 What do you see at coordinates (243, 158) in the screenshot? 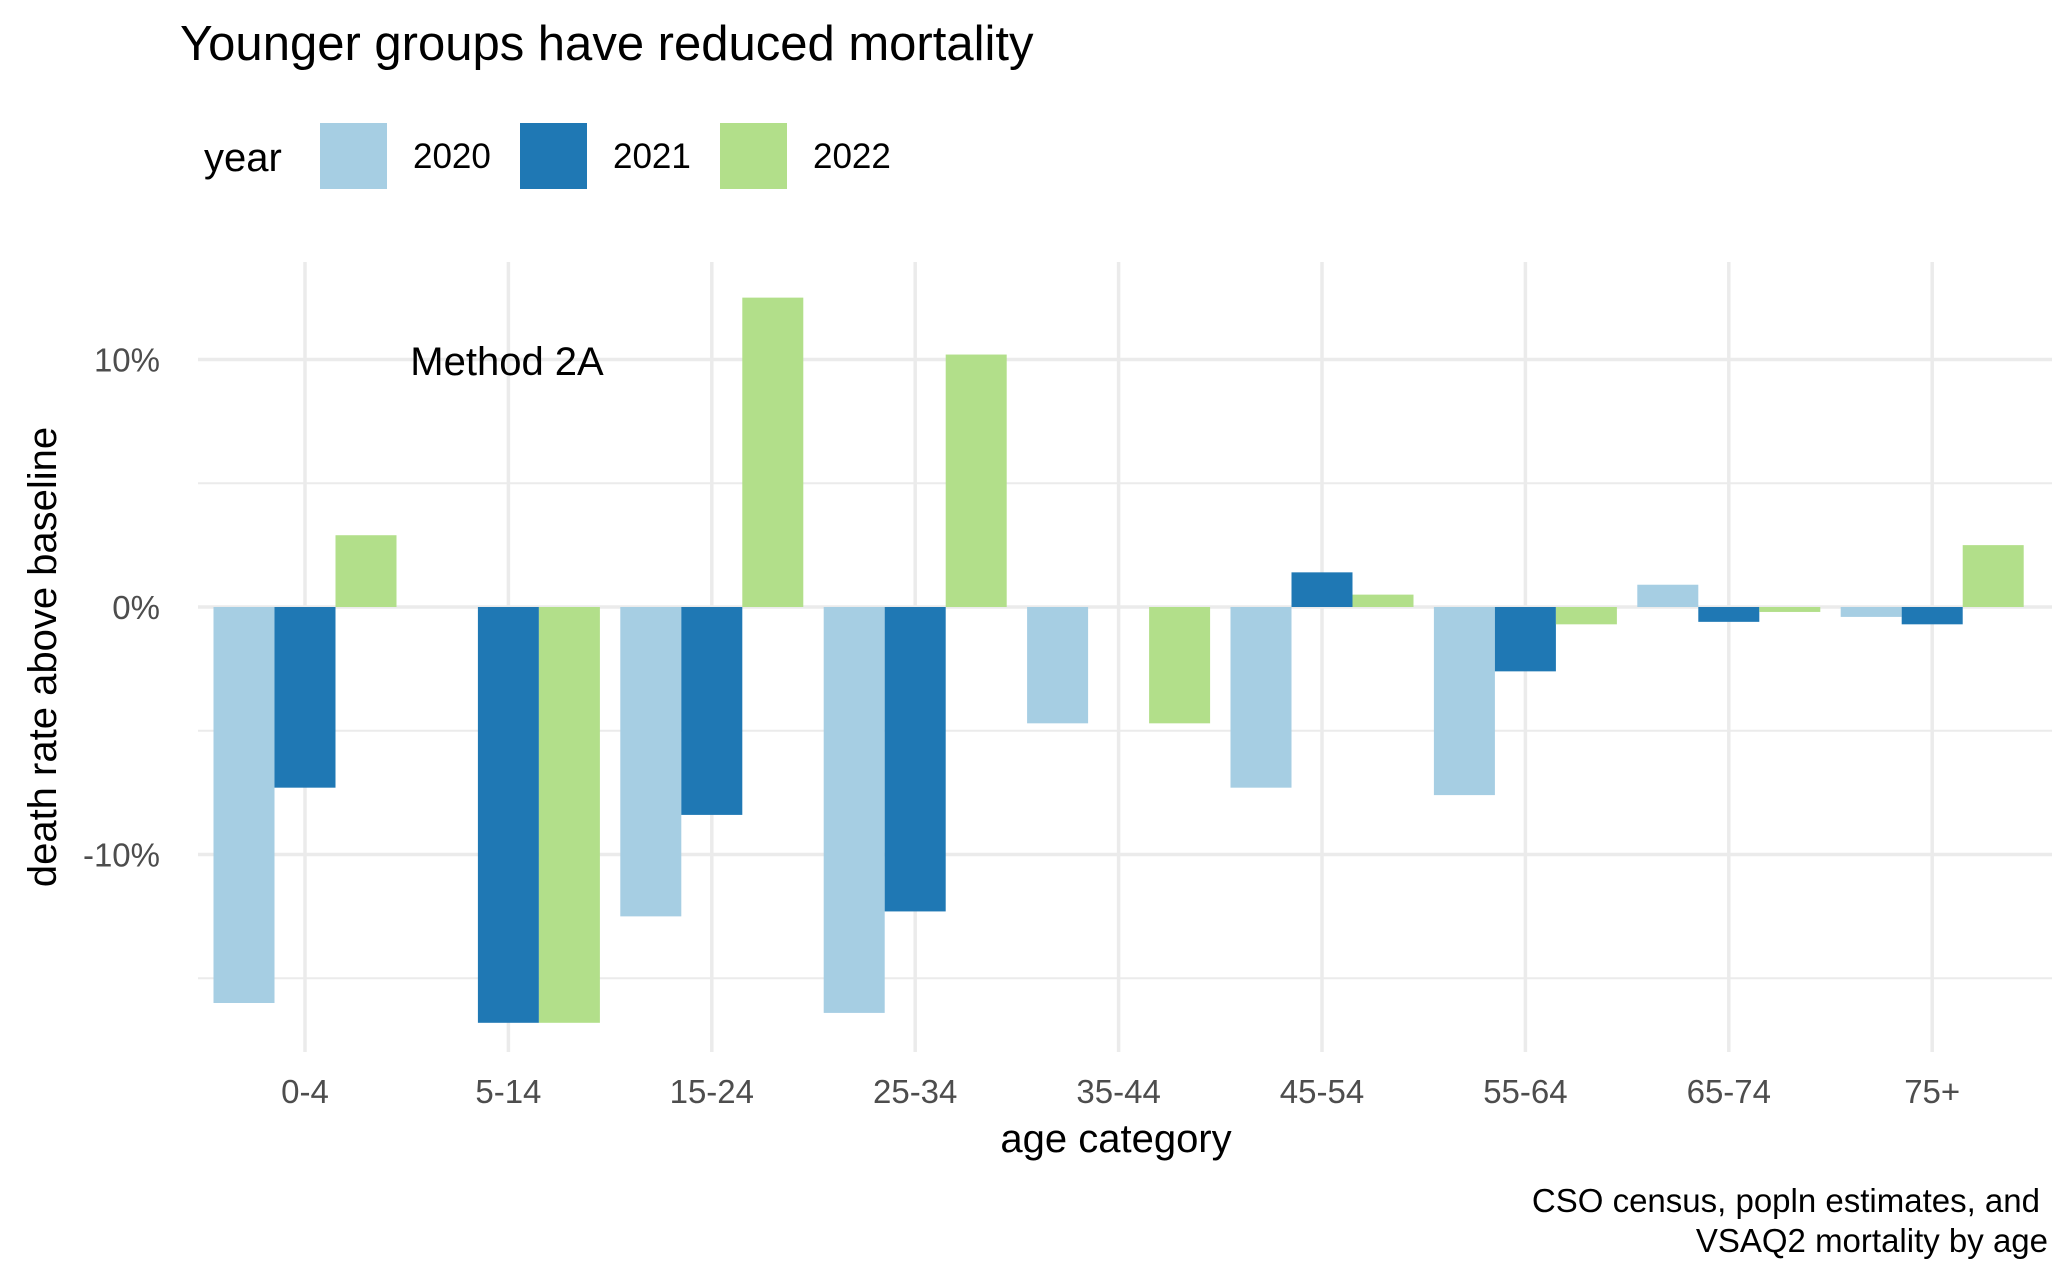
I see `legend-title: year` at bounding box center [243, 158].